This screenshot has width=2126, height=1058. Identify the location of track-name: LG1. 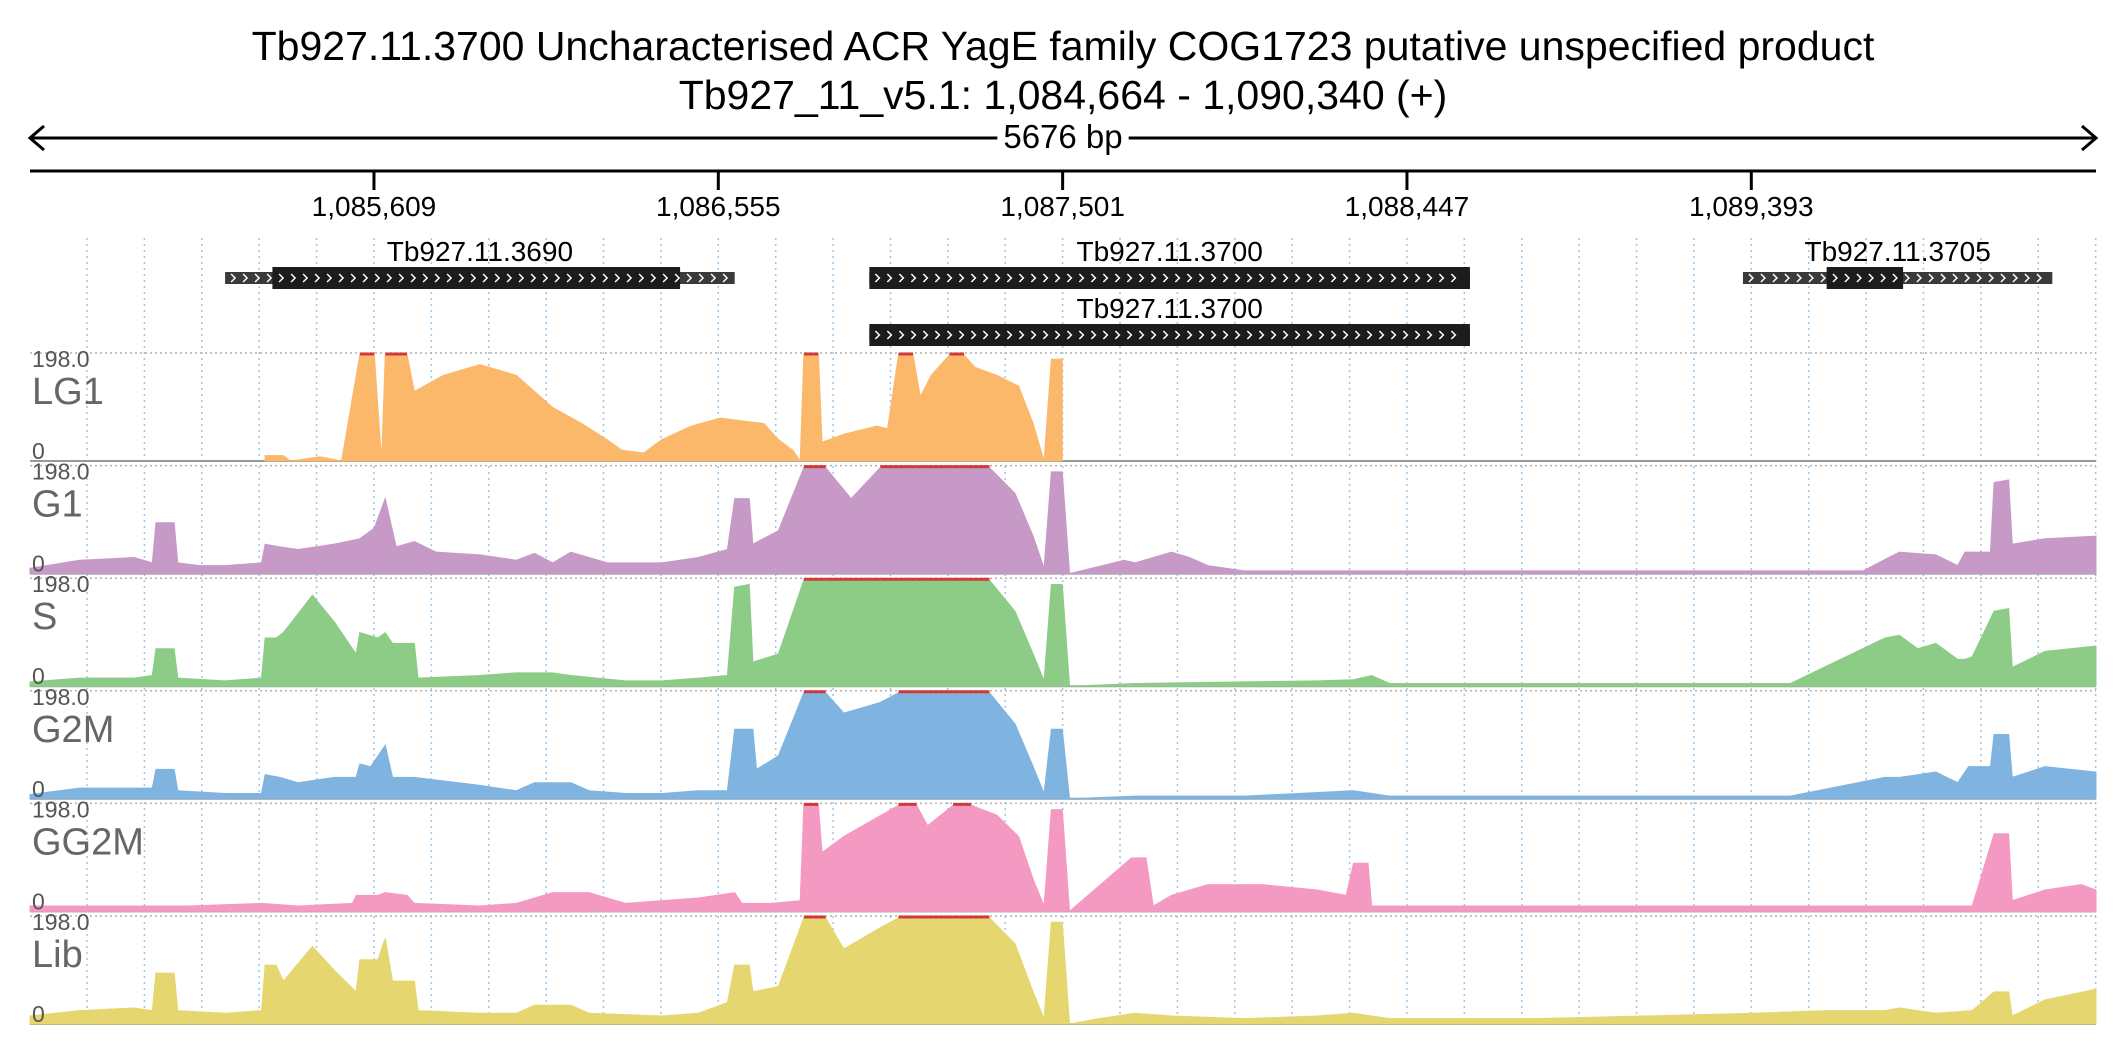
(68, 392).